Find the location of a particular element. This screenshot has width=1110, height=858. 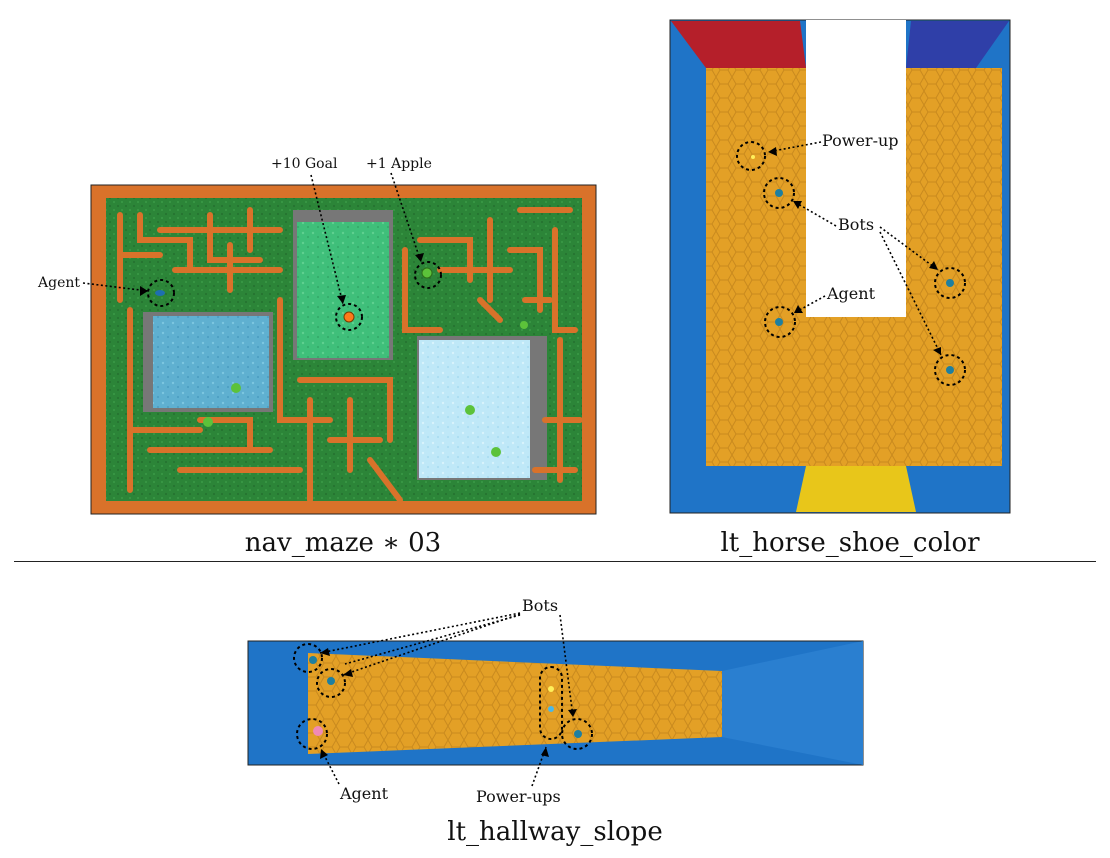

entrance-pad is located at coordinates (856, 489).